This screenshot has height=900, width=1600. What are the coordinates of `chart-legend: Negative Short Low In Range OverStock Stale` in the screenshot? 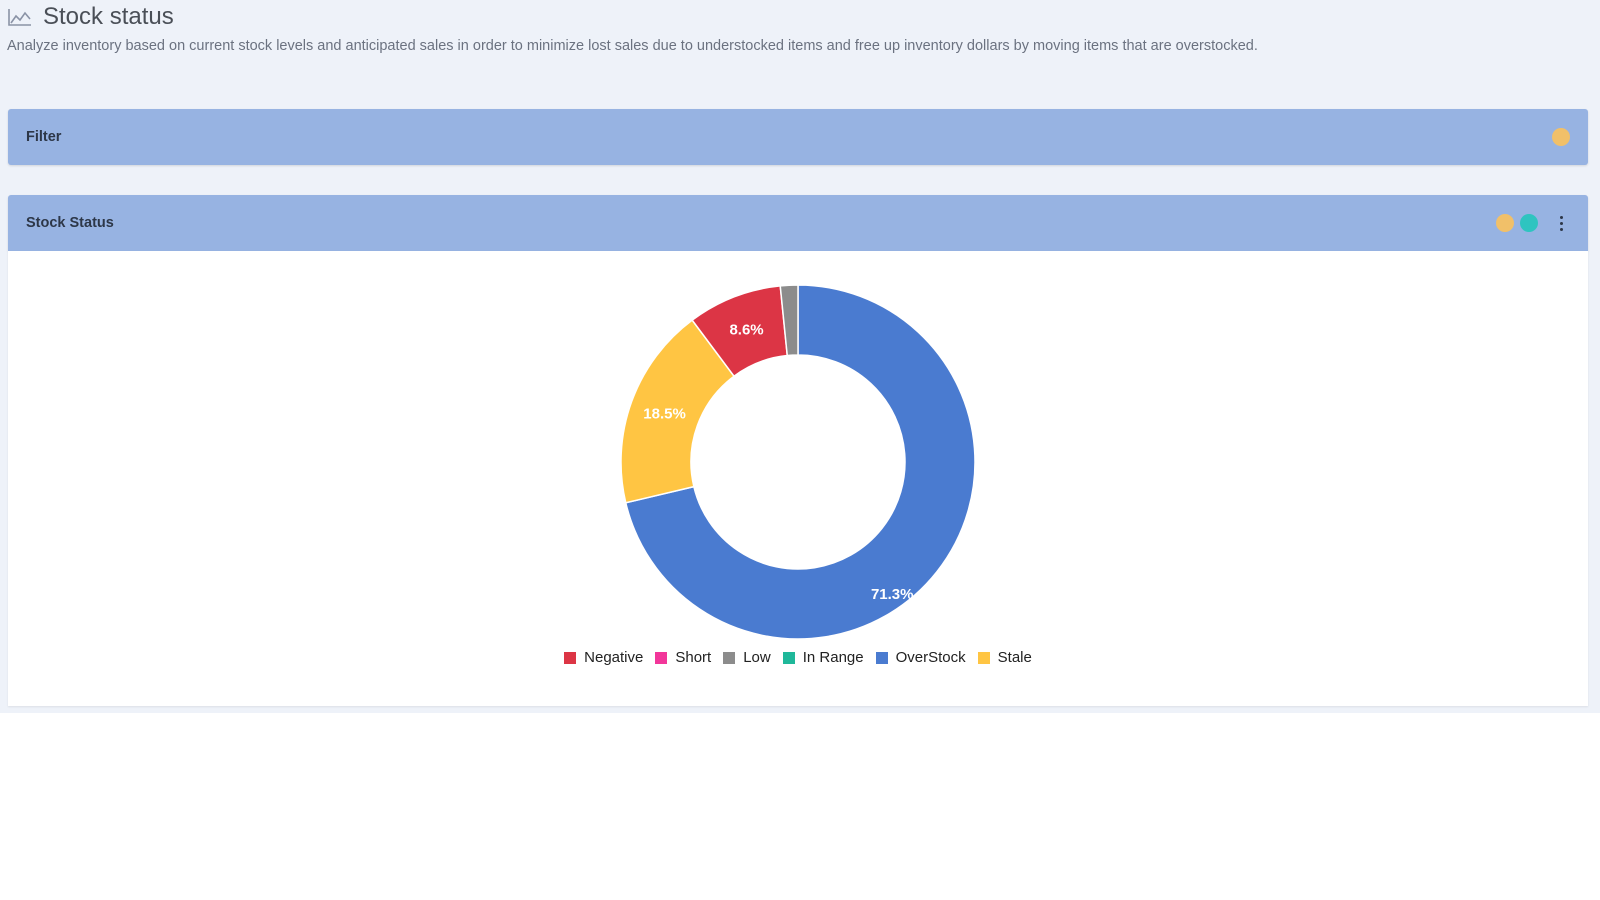 It's located at (798, 657).